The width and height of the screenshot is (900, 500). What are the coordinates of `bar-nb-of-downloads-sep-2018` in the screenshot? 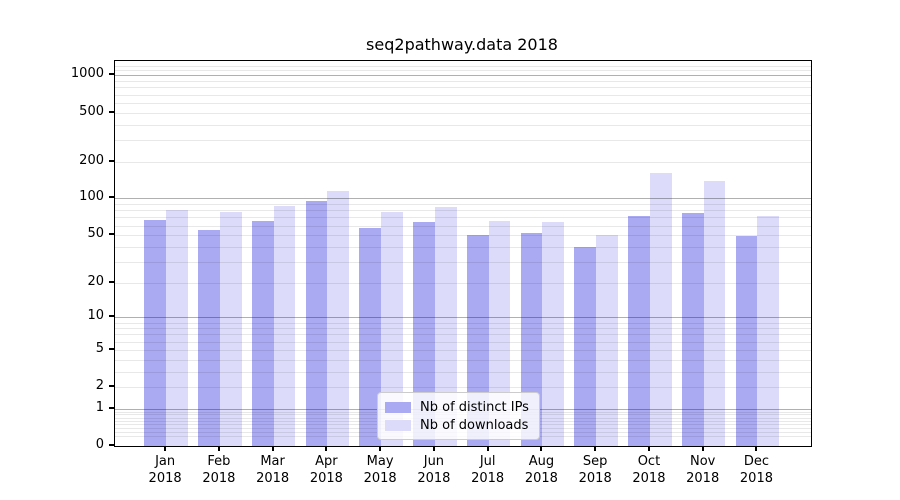 It's located at (607, 340).